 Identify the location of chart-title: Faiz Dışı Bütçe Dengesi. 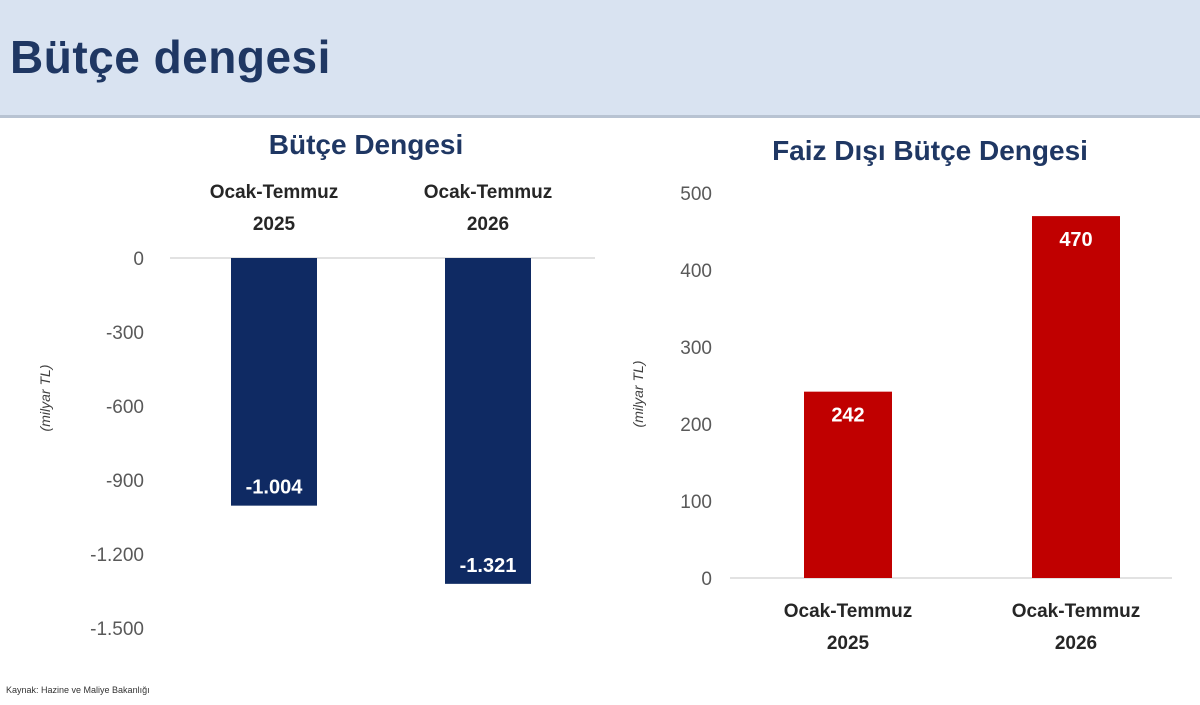
(930, 150).